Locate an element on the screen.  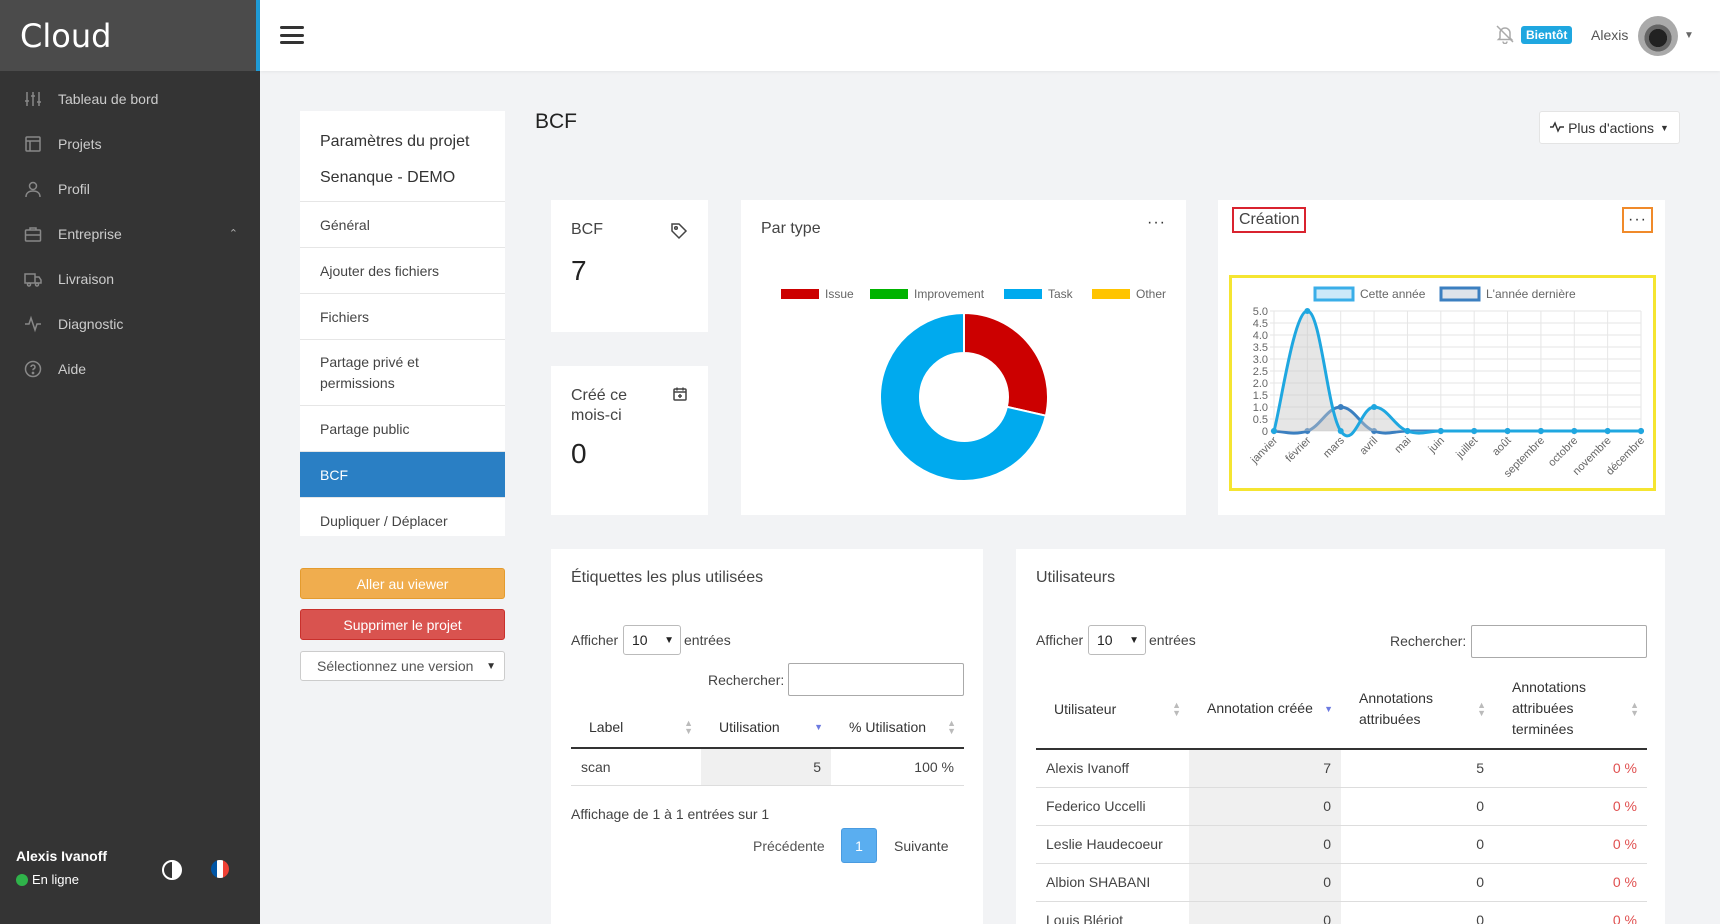
table-cell: Alexis Ivanoff is located at coordinates (1112, 768).